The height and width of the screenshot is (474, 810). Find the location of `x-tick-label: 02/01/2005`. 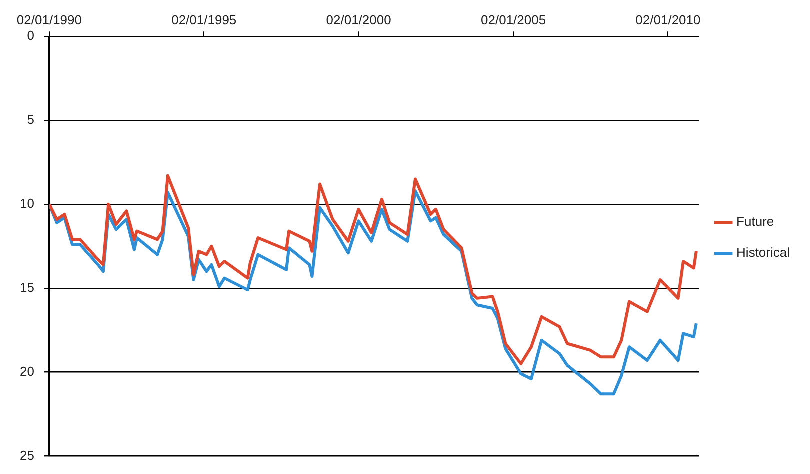

x-tick-label: 02/01/2005 is located at coordinates (513, 20).